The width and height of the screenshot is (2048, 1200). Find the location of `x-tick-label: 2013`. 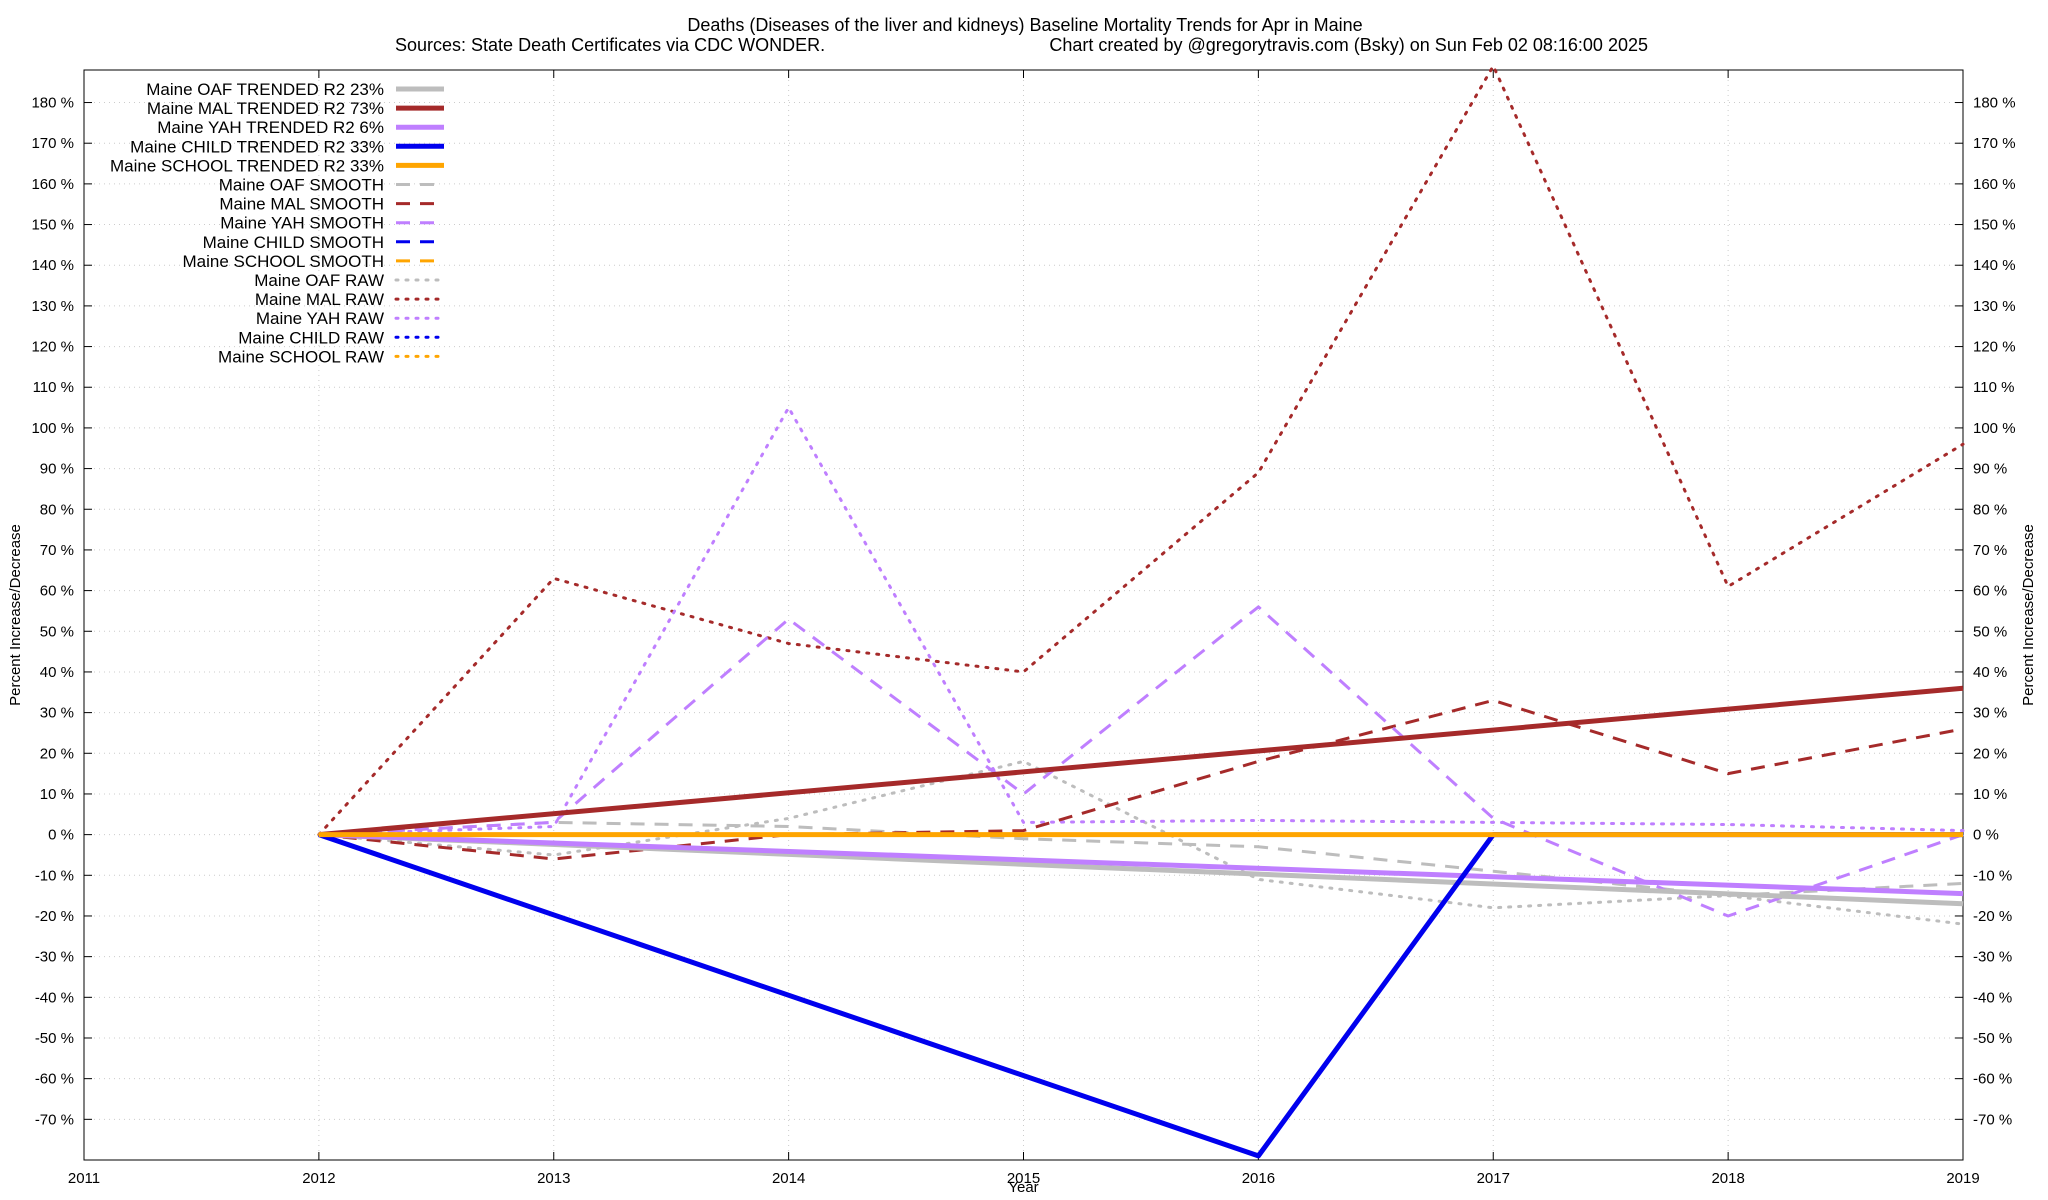

x-tick-label: 2013 is located at coordinates (553, 1178).